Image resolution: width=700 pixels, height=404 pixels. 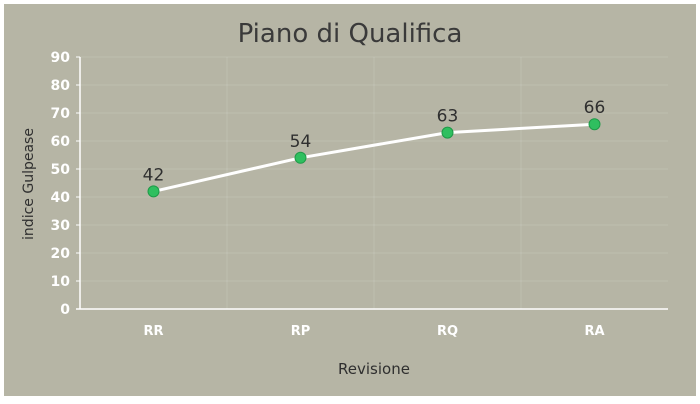 I want to click on y-axis-label: indice Gulpease, so click(x=29, y=184).